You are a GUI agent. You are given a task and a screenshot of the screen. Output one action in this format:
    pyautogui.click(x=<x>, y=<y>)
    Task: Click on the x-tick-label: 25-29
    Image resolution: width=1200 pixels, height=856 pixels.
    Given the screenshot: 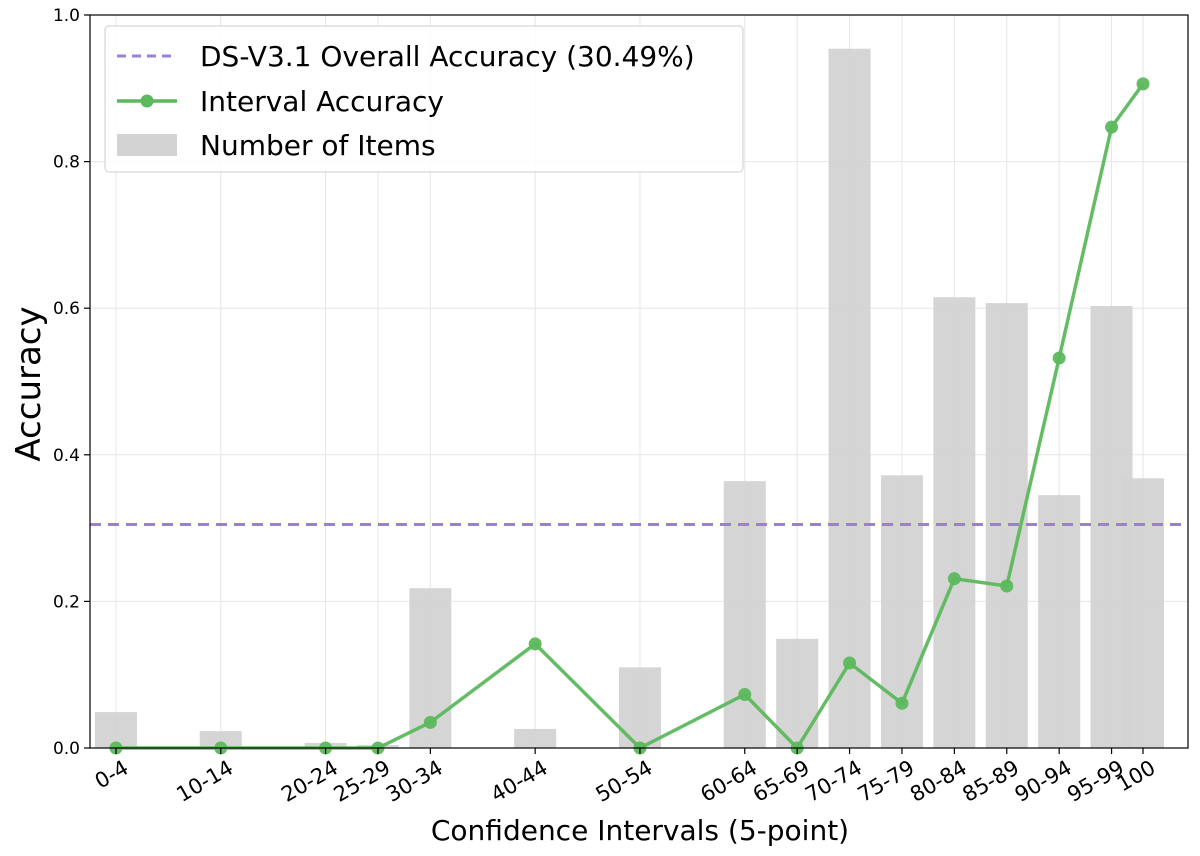 What is the action you would take?
    pyautogui.click(x=362, y=781)
    